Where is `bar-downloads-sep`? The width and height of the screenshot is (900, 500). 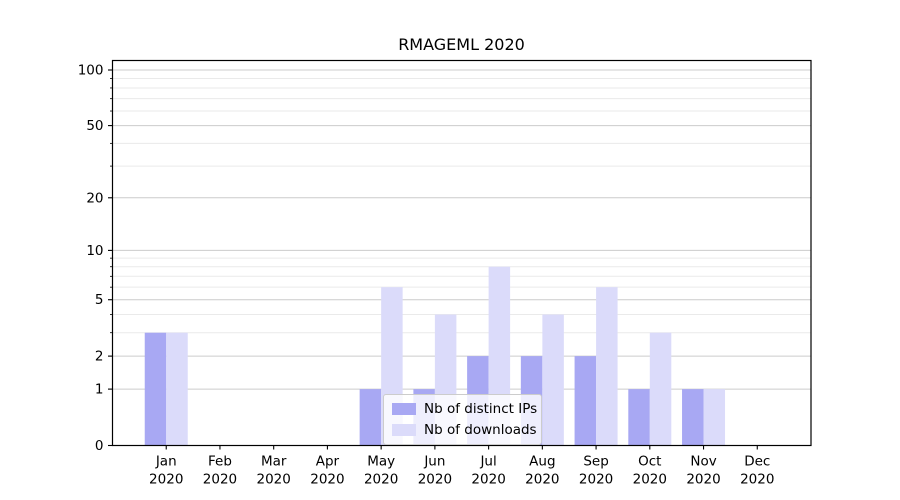 bar-downloads-sep is located at coordinates (607, 366).